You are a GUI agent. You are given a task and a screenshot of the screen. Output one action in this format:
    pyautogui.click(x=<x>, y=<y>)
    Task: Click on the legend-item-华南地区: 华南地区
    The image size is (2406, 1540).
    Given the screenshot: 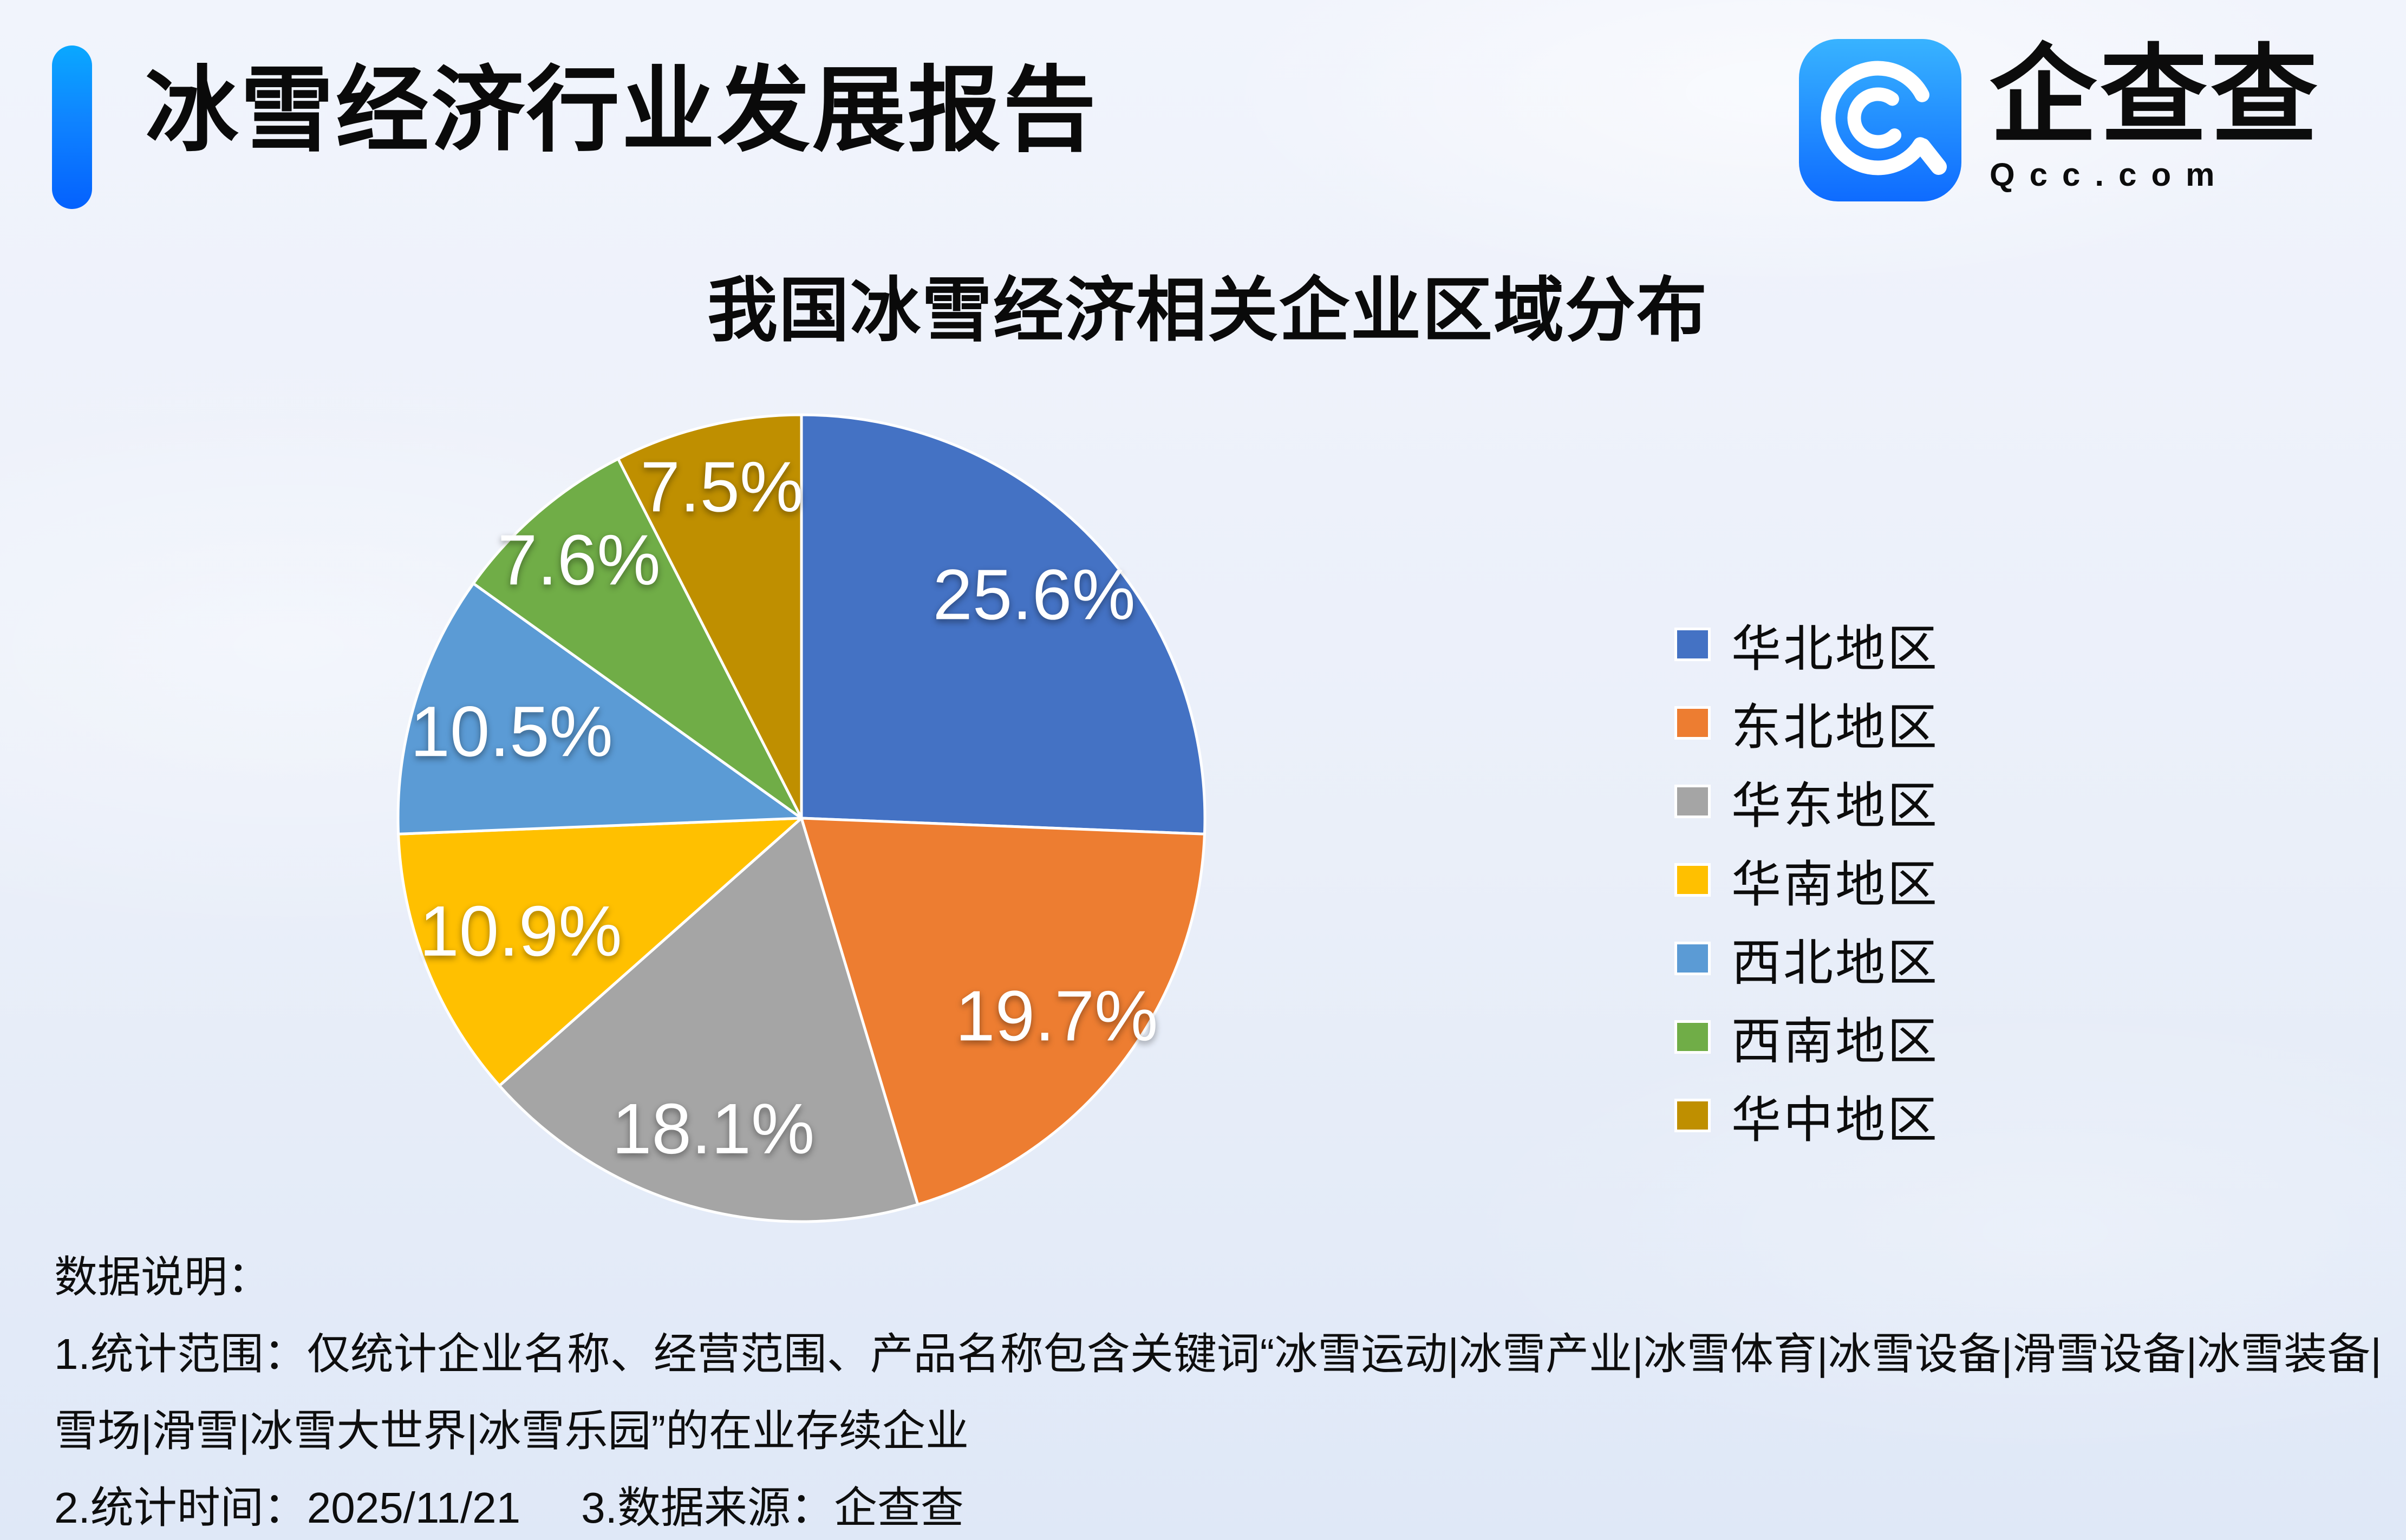 What is the action you would take?
    pyautogui.click(x=1806, y=883)
    